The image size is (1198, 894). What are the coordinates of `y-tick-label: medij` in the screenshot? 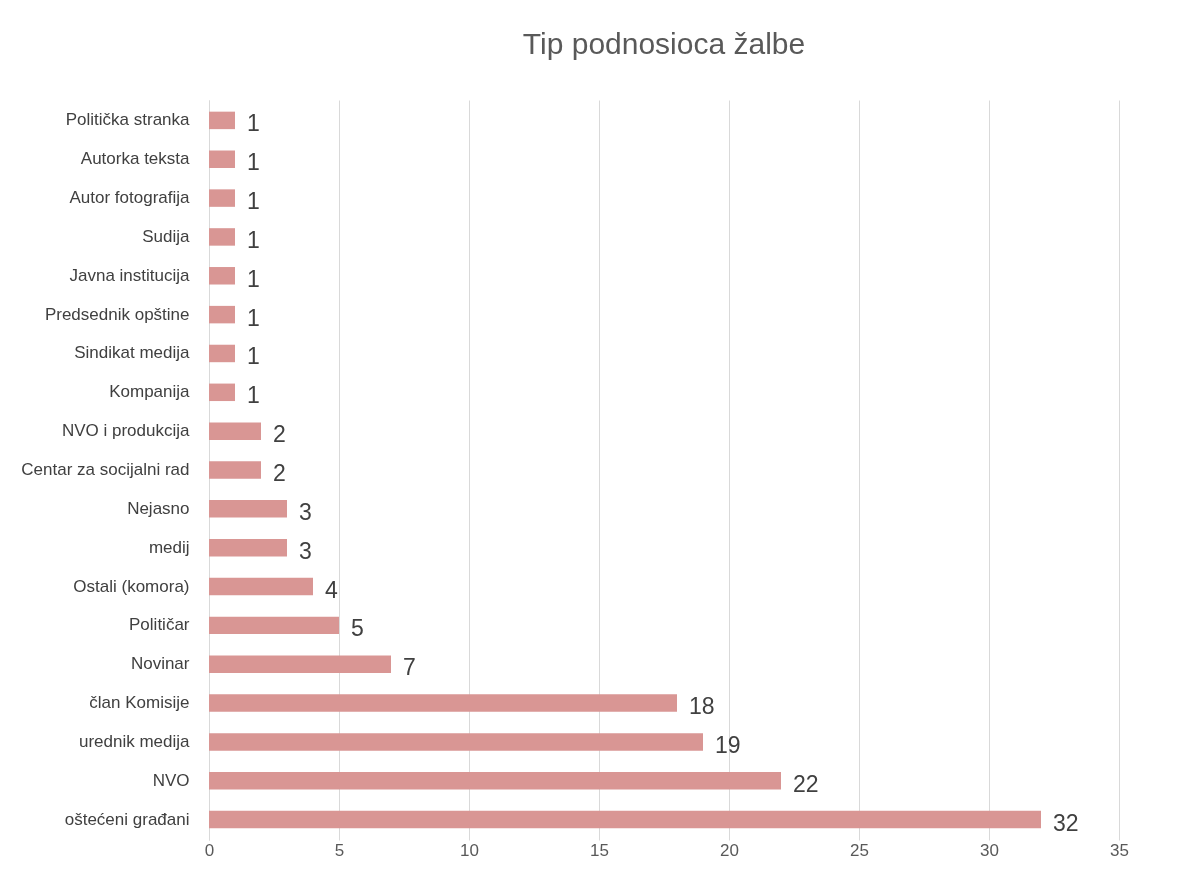 It's located at (169, 547).